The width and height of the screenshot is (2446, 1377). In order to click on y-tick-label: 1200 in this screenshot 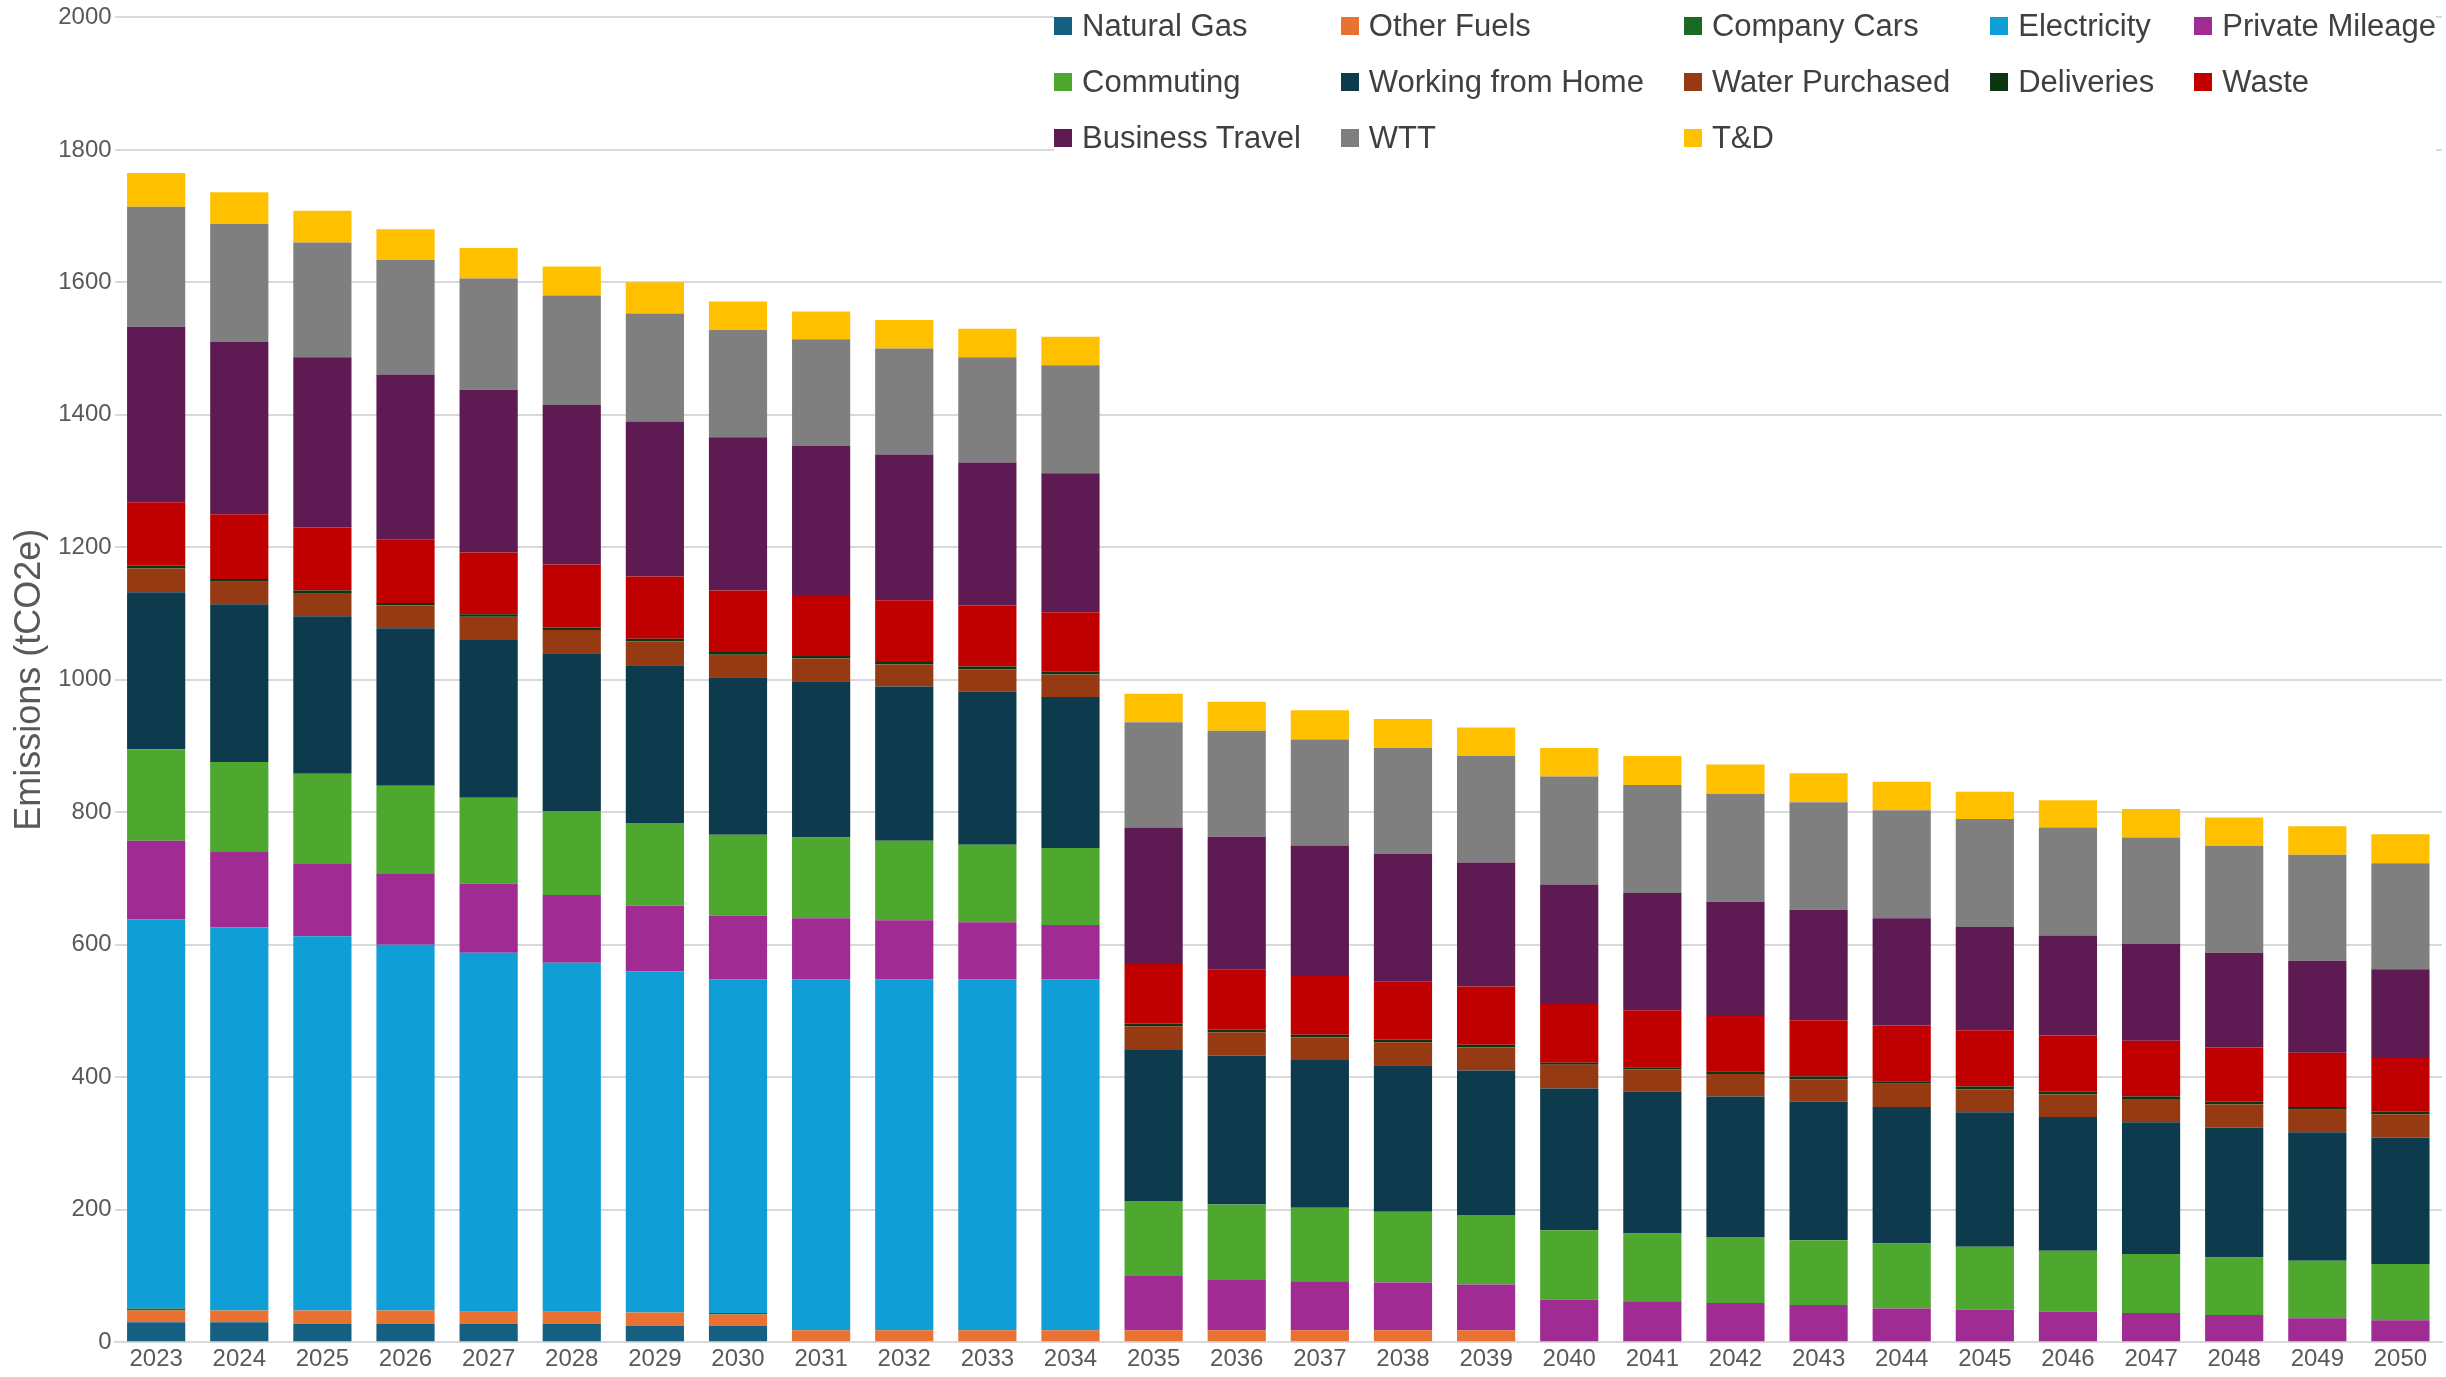, I will do `click(85, 545)`.